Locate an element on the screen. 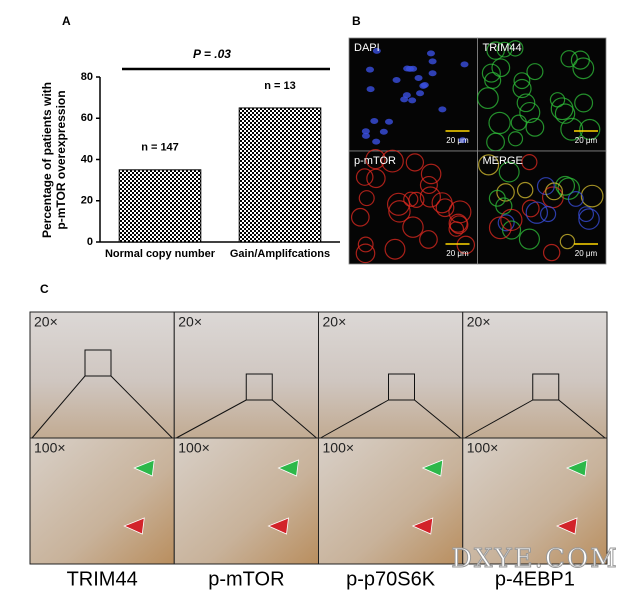 The height and width of the screenshot is (597, 639). channel-label: DAPI is located at coordinates (367, 48).